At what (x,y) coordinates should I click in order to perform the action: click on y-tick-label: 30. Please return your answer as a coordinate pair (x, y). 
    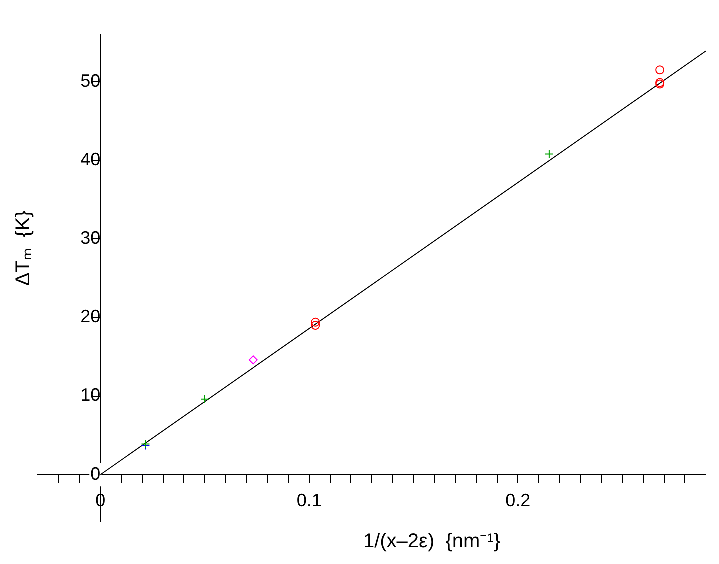
    Looking at the image, I should click on (90, 238).